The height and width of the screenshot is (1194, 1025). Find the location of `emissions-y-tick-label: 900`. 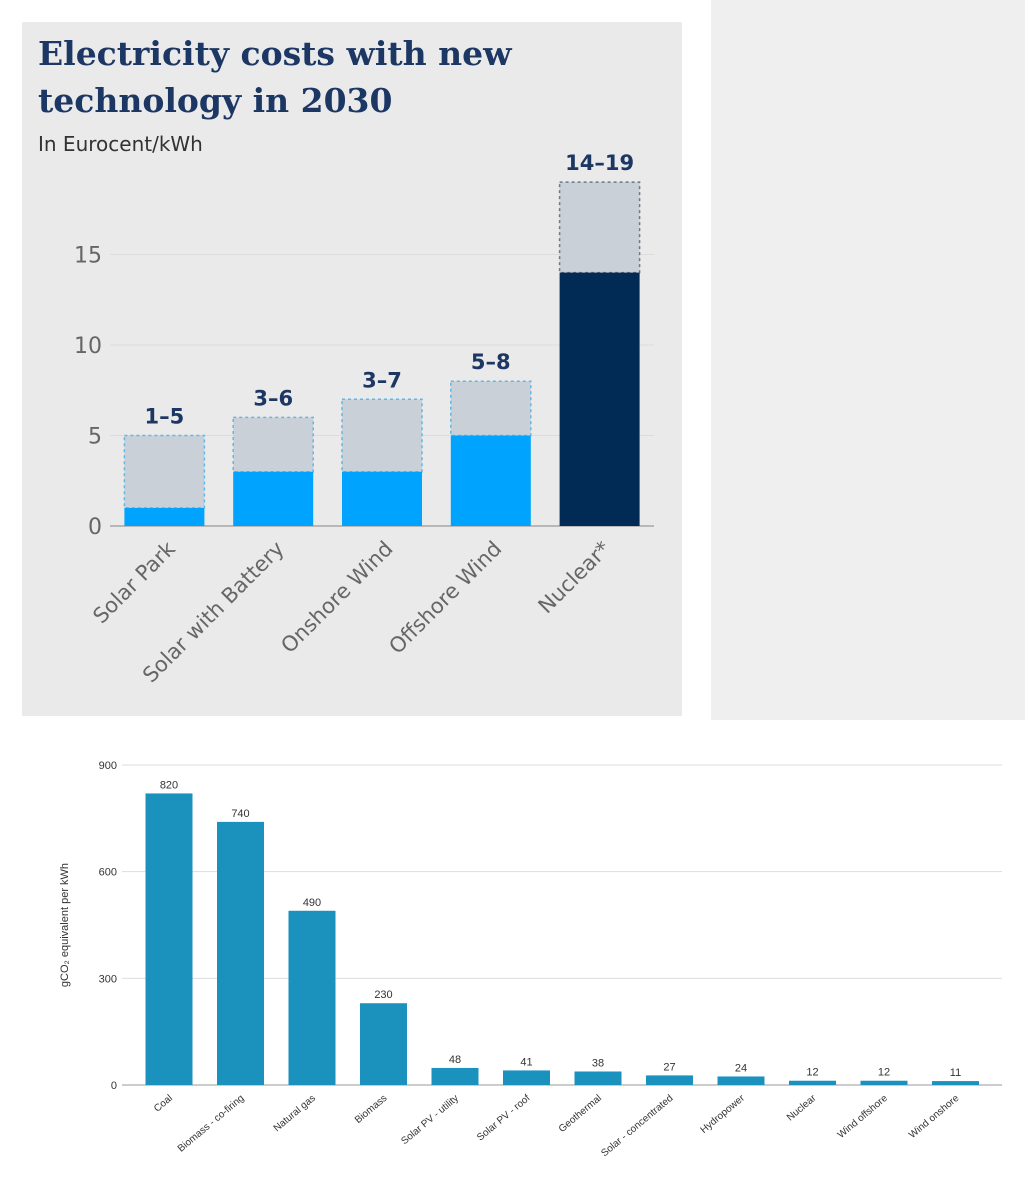

emissions-y-tick-label: 900 is located at coordinates (108, 766).